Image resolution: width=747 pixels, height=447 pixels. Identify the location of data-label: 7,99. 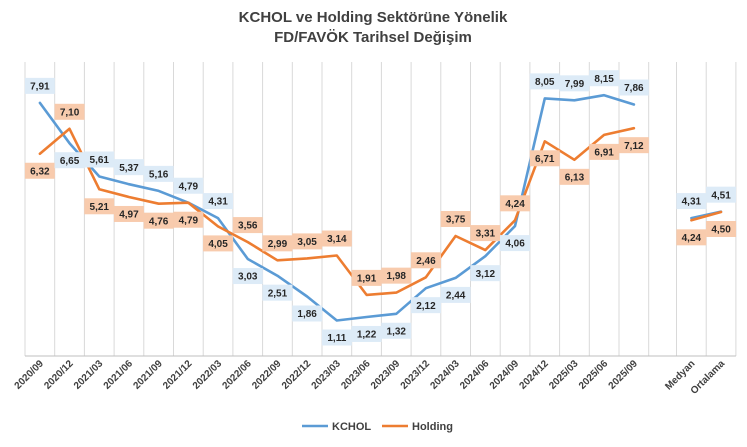
(574, 83).